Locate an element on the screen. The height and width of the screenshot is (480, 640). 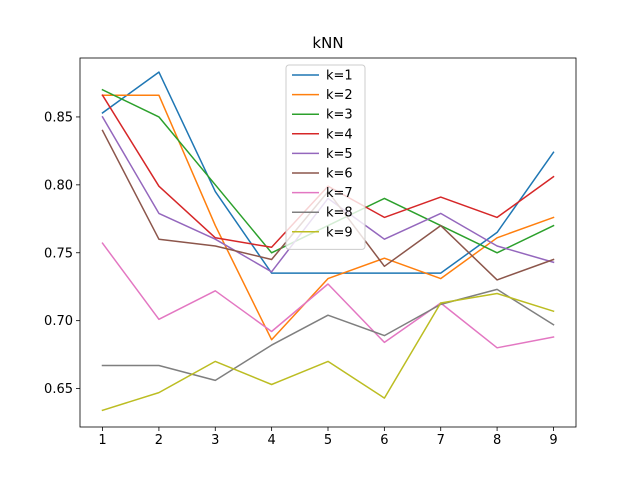
legend-label-k=6: k=6 is located at coordinates (339, 174).